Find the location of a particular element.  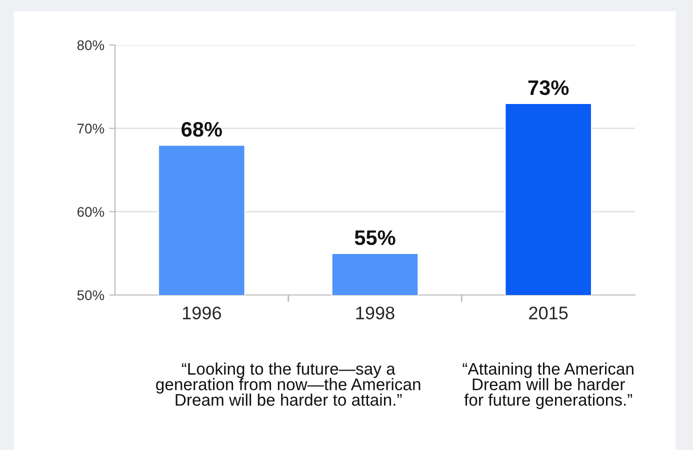

x-tick-label: 1998 is located at coordinates (375, 313).